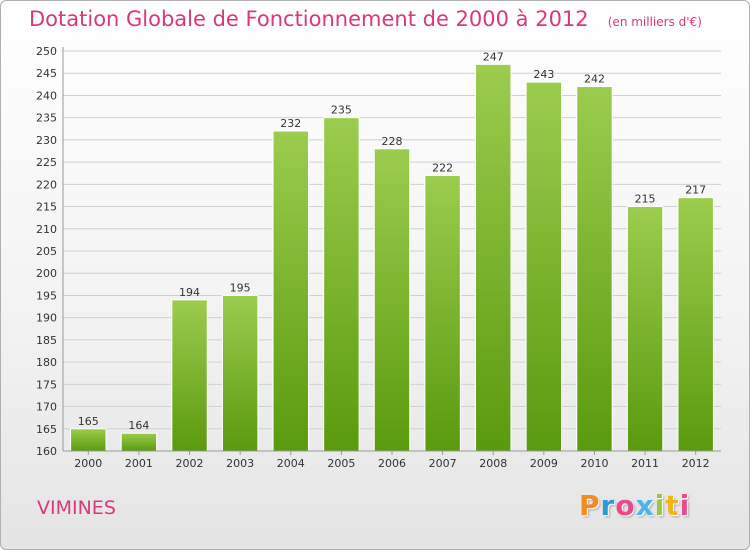 Image resolution: width=750 pixels, height=550 pixels. I want to click on x-tick-label-2005: 2005, so click(341, 463).